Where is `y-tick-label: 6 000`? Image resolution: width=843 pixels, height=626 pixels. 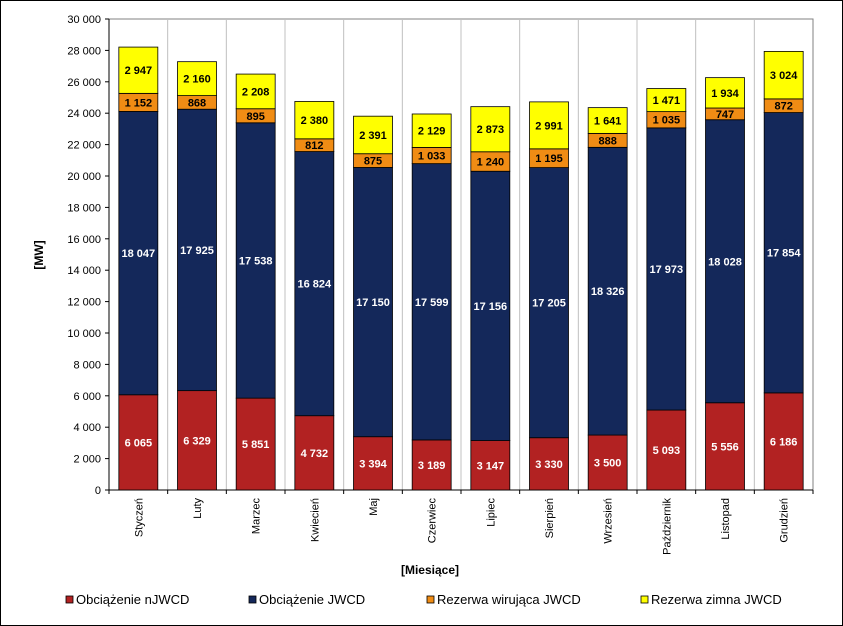 y-tick-label: 6 000 is located at coordinates (87, 397).